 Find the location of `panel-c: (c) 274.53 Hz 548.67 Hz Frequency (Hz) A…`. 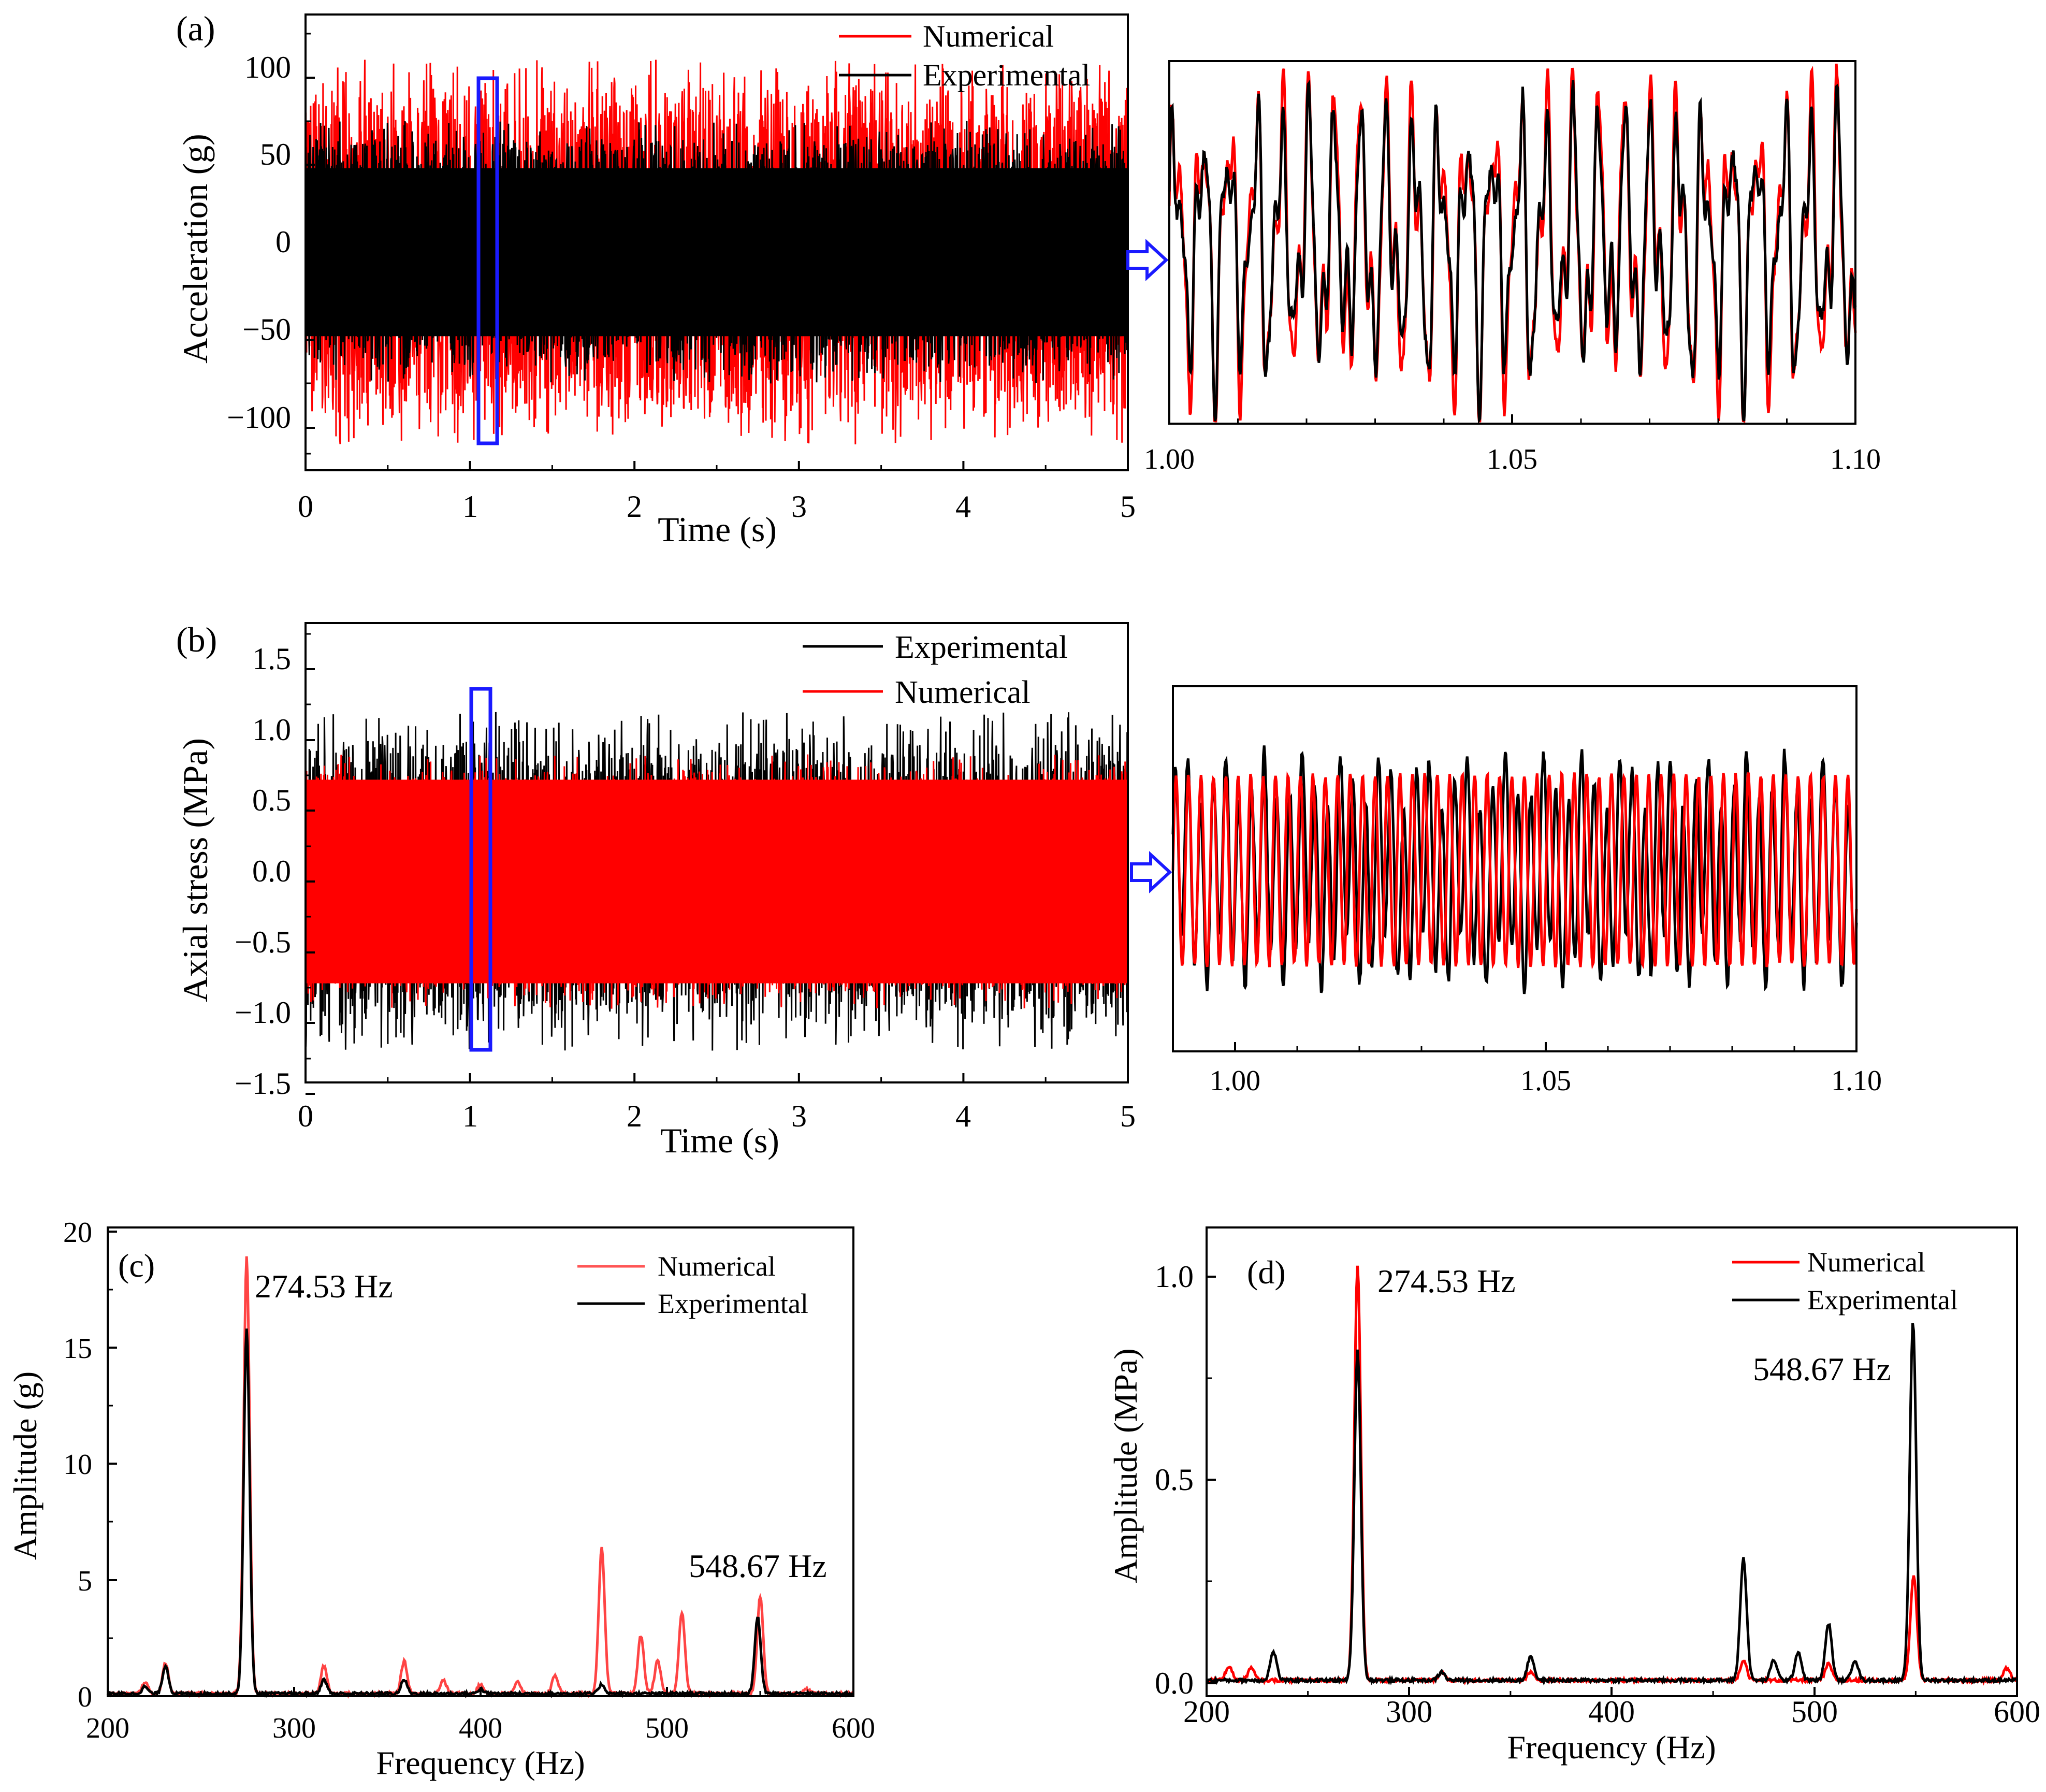

panel-c: (c) 274.53 Hz 548.67 Hz Frequency (Hz) A… is located at coordinates (441, 1499).